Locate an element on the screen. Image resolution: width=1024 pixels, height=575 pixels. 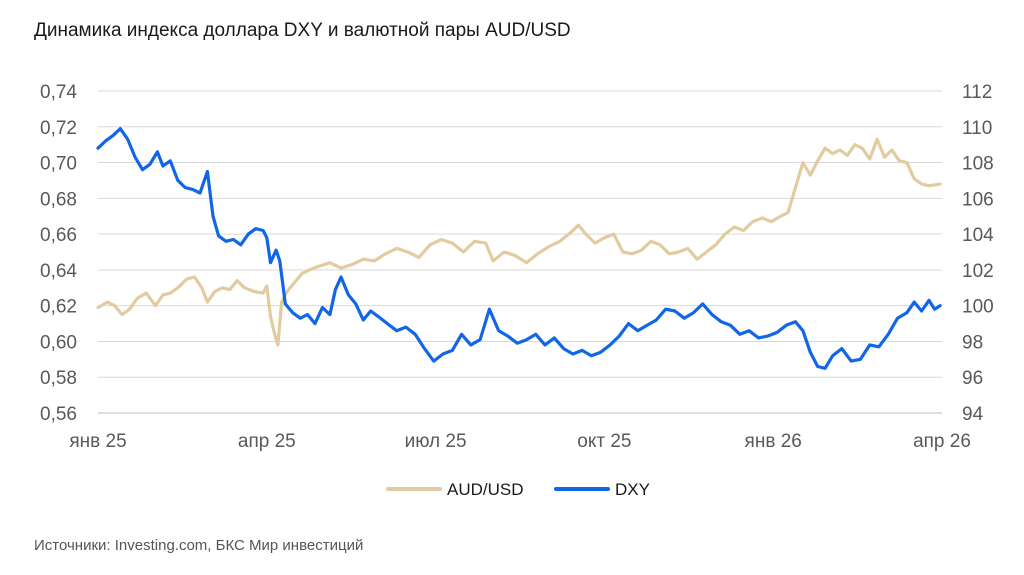
x-tick-label: апр 26 is located at coordinates (942, 441).